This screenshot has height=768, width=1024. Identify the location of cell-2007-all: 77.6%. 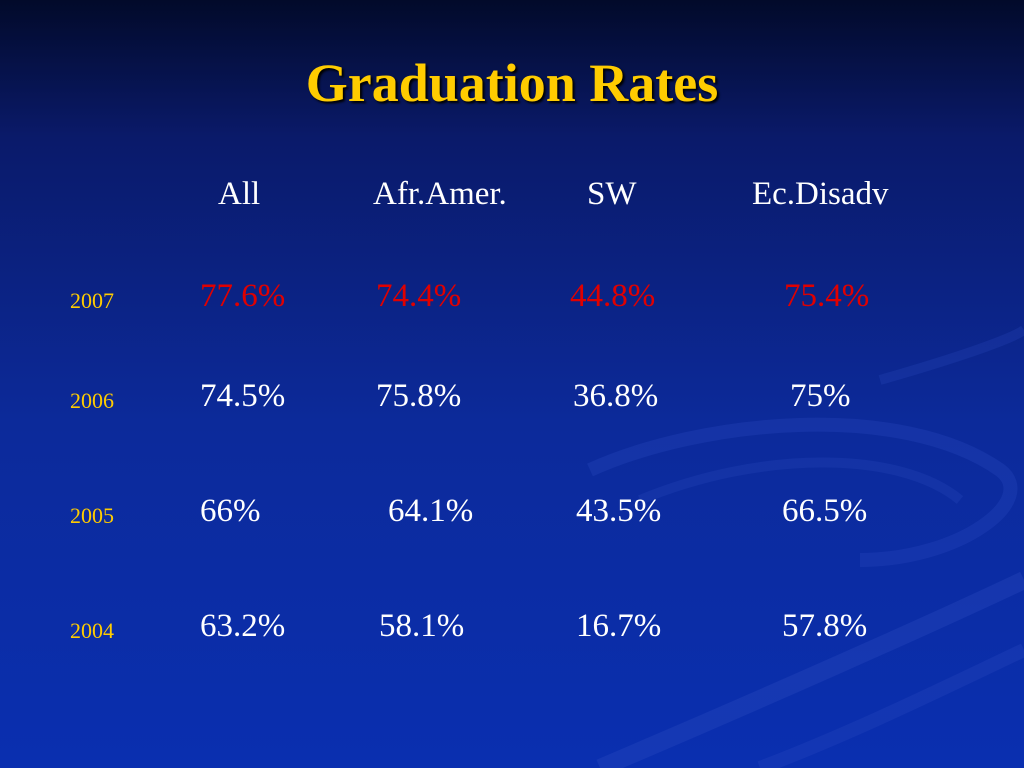
(243, 296).